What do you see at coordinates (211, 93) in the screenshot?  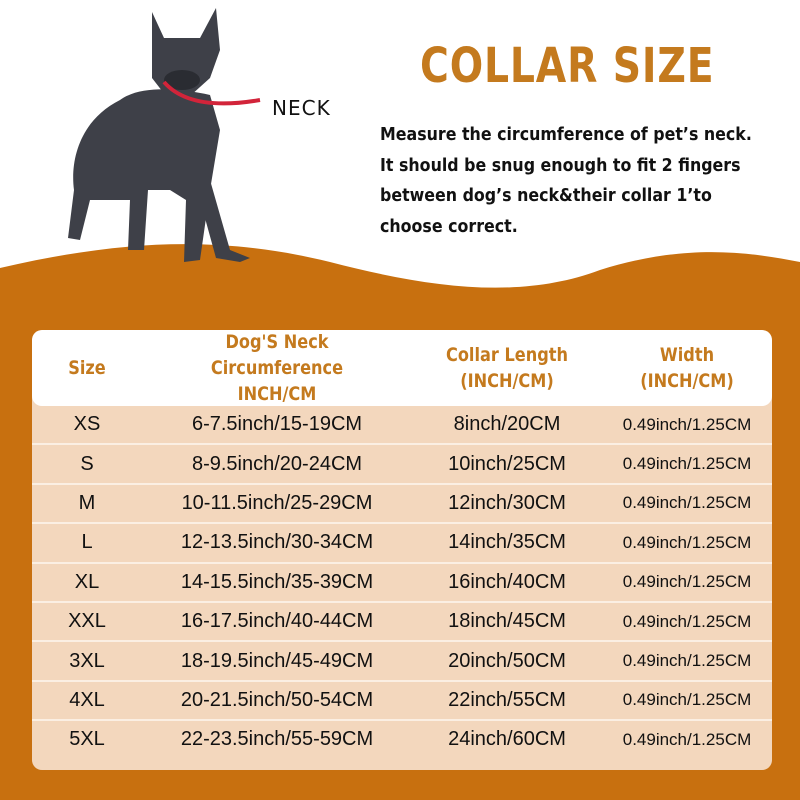 I see `red-collar` at bounding box center [211, 93].